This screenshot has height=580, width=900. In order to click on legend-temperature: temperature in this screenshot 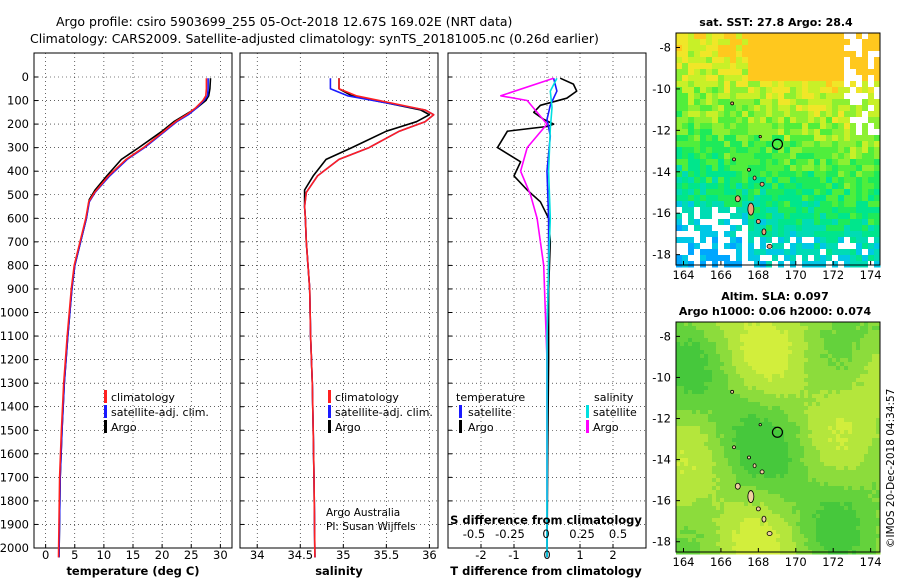, I will do `click(490, 397)`.